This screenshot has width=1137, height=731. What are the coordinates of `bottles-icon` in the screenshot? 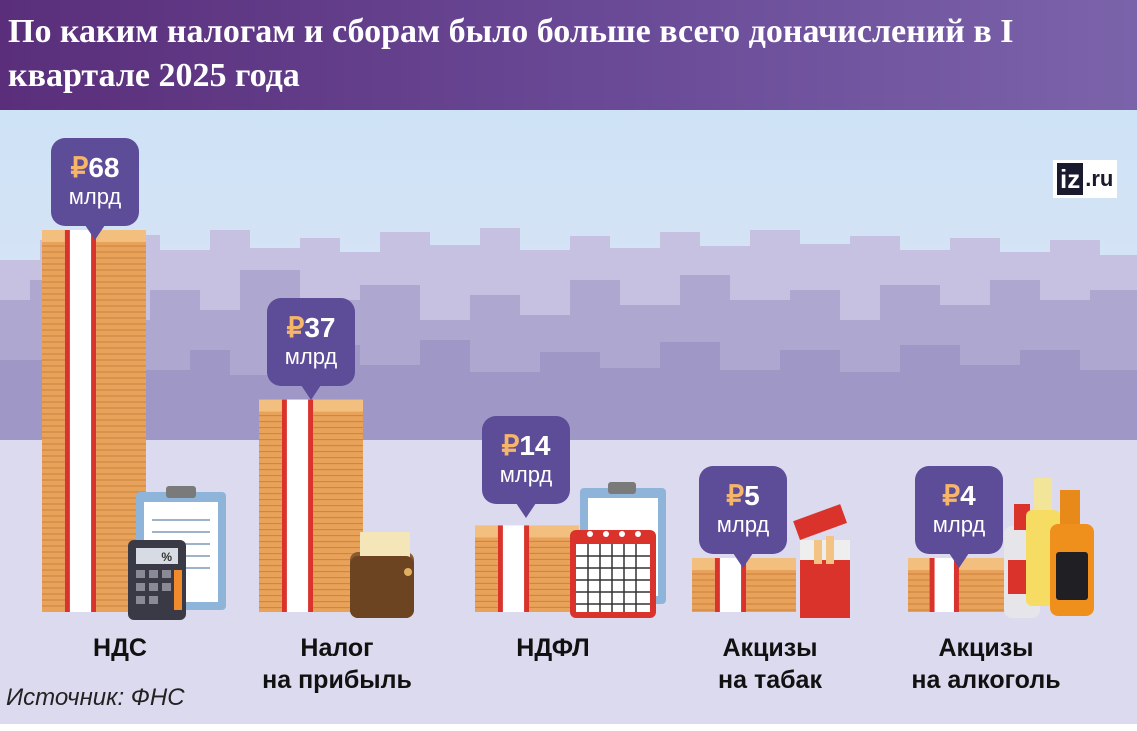 It's located at (1049, 548).